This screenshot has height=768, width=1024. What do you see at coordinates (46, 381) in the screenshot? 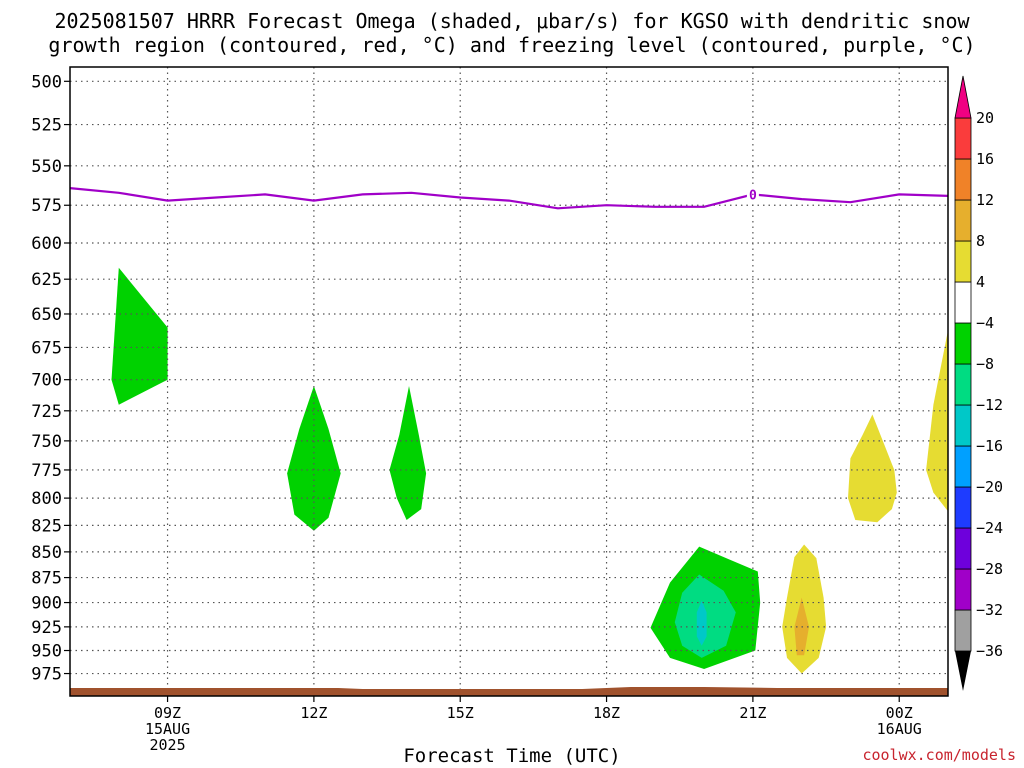
I see `y-tick-label: 700` at bounding box center [46, 381].